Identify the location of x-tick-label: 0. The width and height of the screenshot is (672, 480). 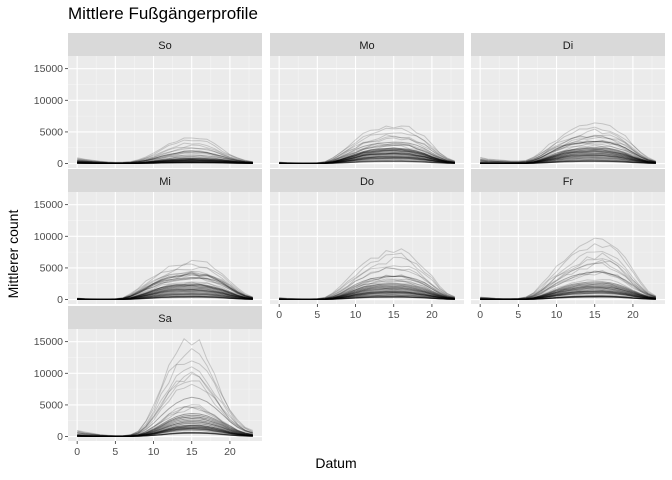
(77, 452).